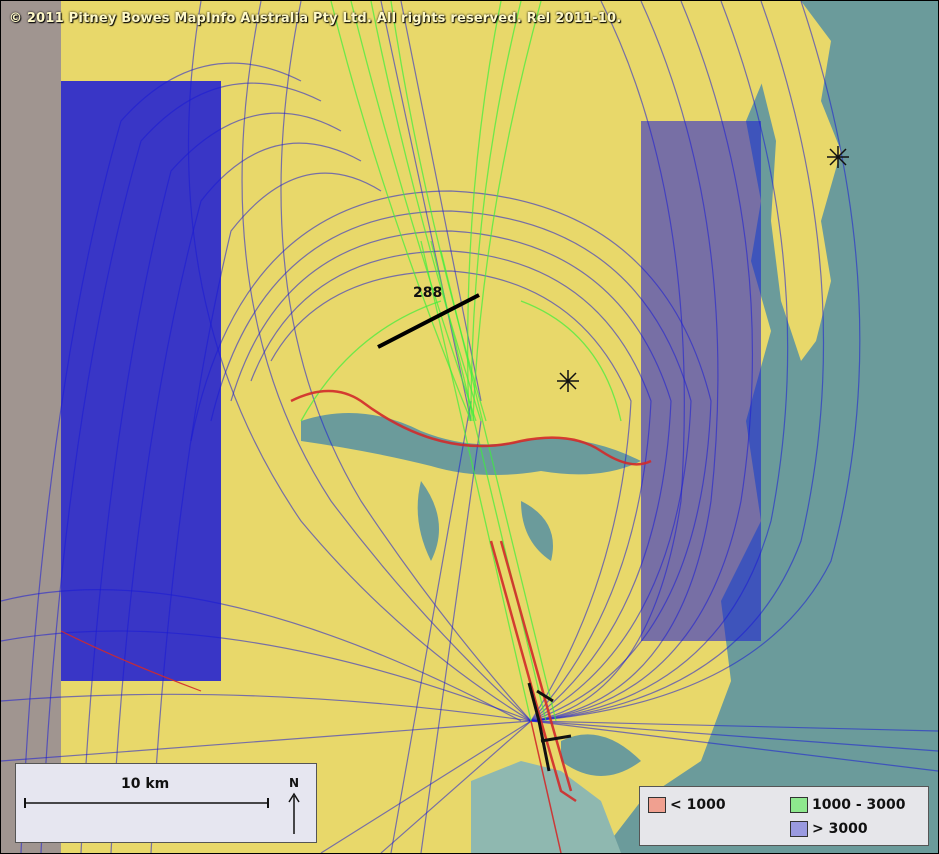  Describe the element at coordinates (31, 427) in the screenshot. I see `tracks-dense-west` at that location.